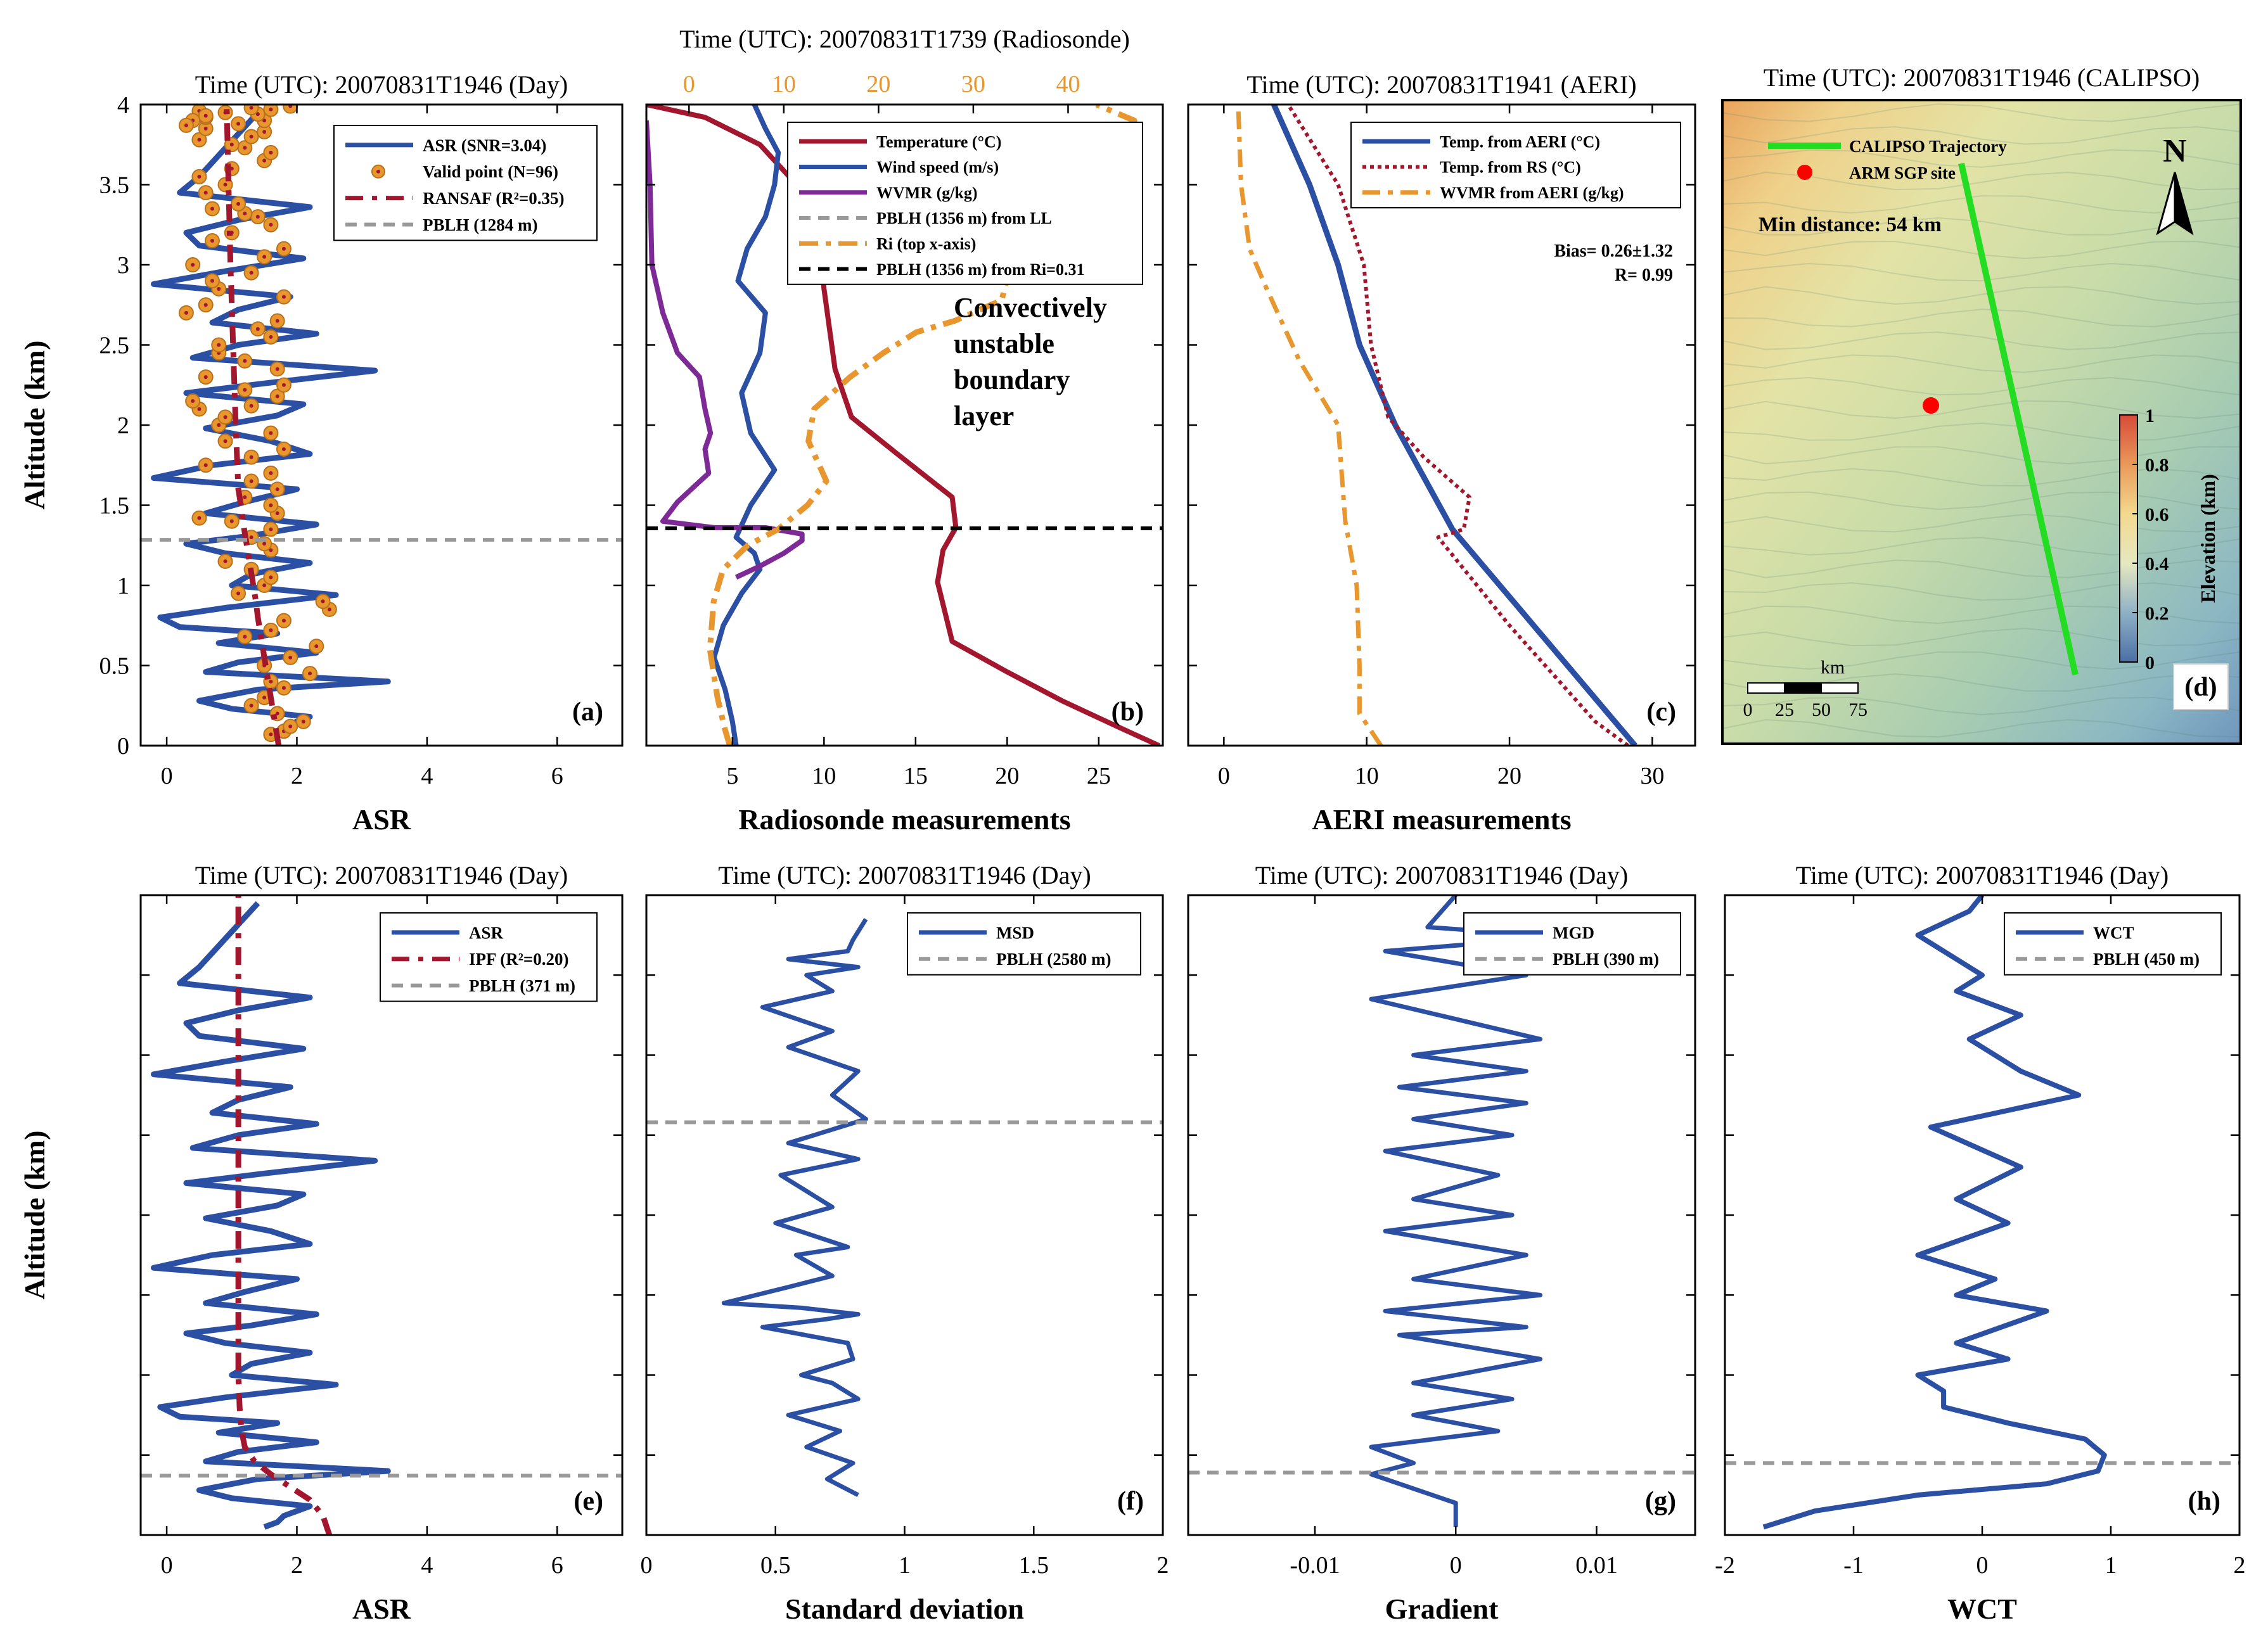  Describe the element at coordinates (1982, 77) in the screenshot. I see `panel-title: Time (UTC): 20070831T1946 (CALIPSO)` at that location.